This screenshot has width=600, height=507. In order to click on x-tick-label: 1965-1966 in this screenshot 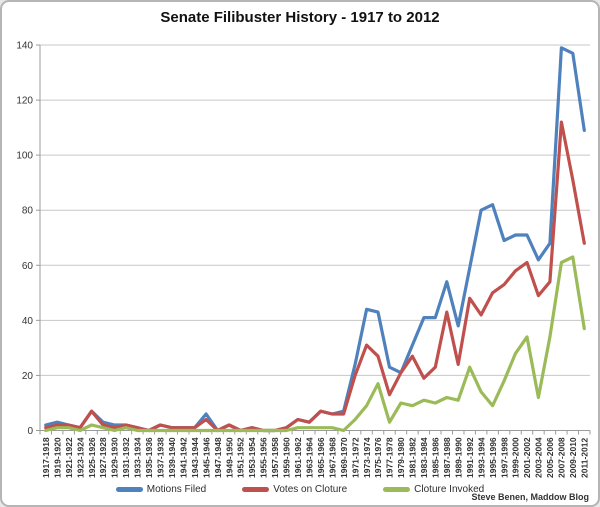, I will do `click(321, 457)`.